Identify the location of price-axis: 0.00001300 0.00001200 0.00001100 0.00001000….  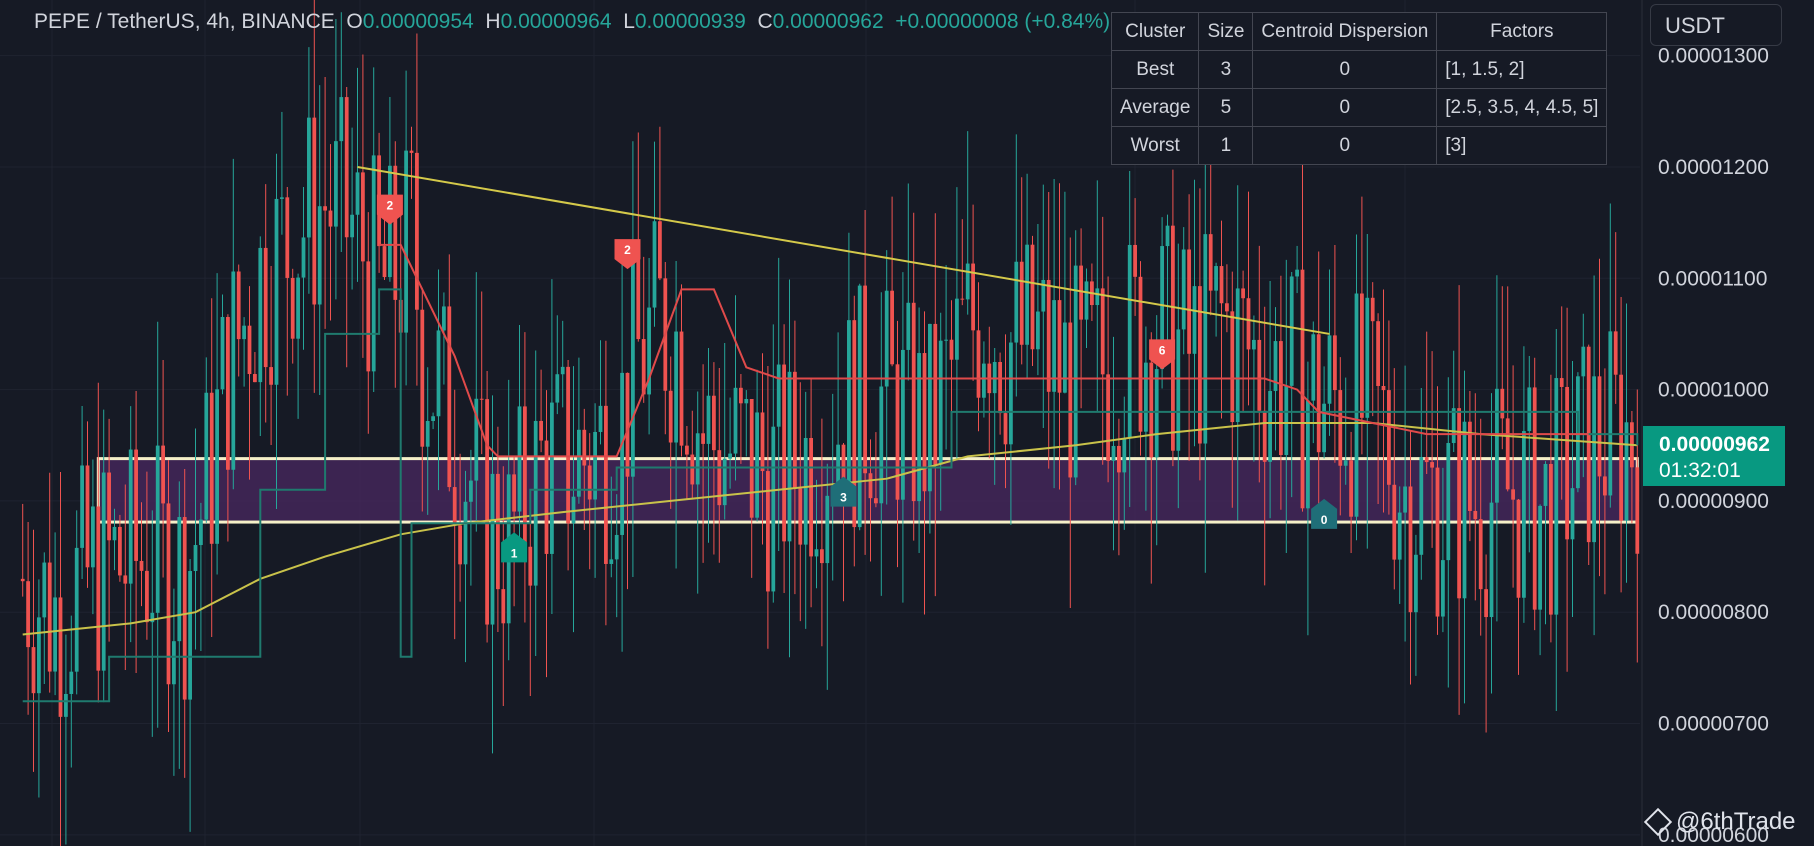
(1713, 445).